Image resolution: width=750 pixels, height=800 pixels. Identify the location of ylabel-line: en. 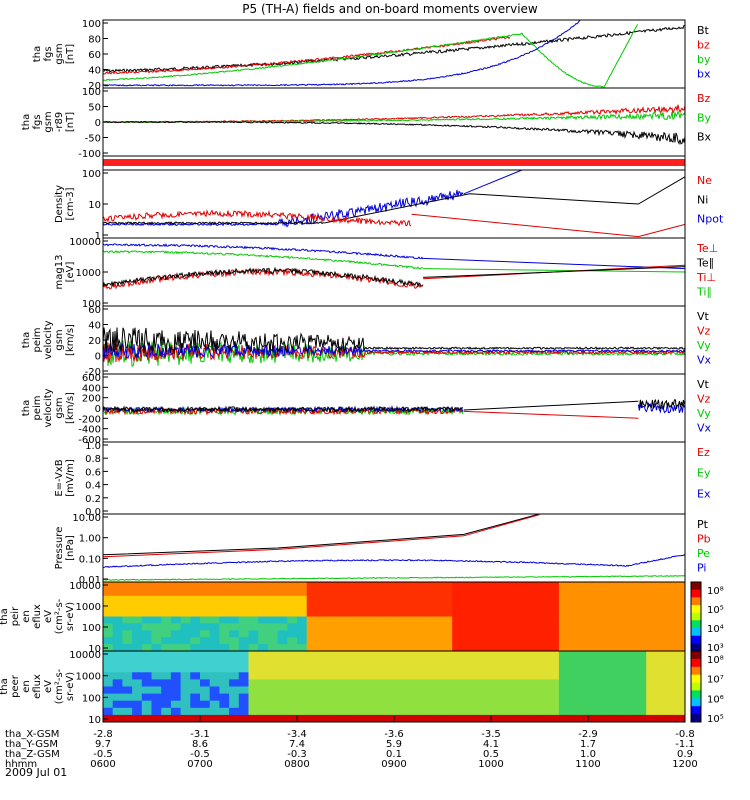
(26, 616).